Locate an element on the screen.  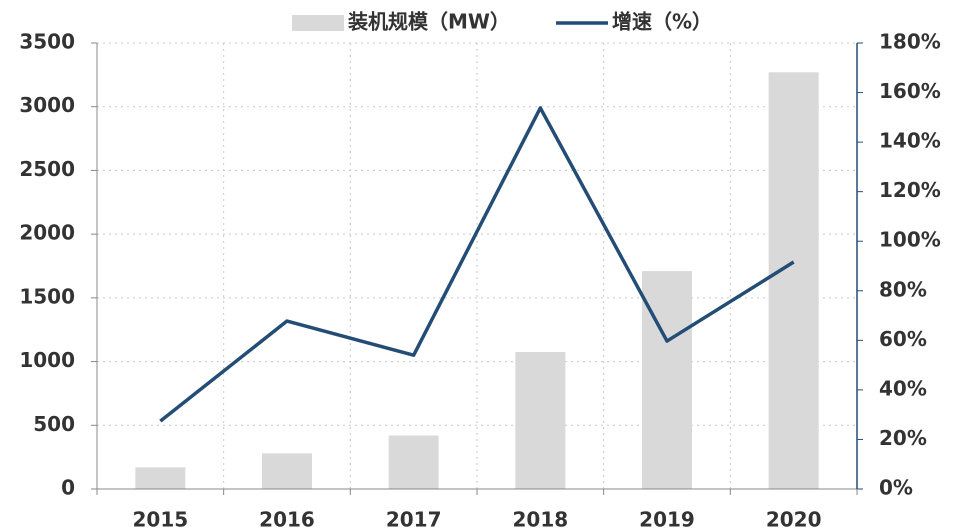
y2-tick-label: 120% is located at coordinates (910, 190).